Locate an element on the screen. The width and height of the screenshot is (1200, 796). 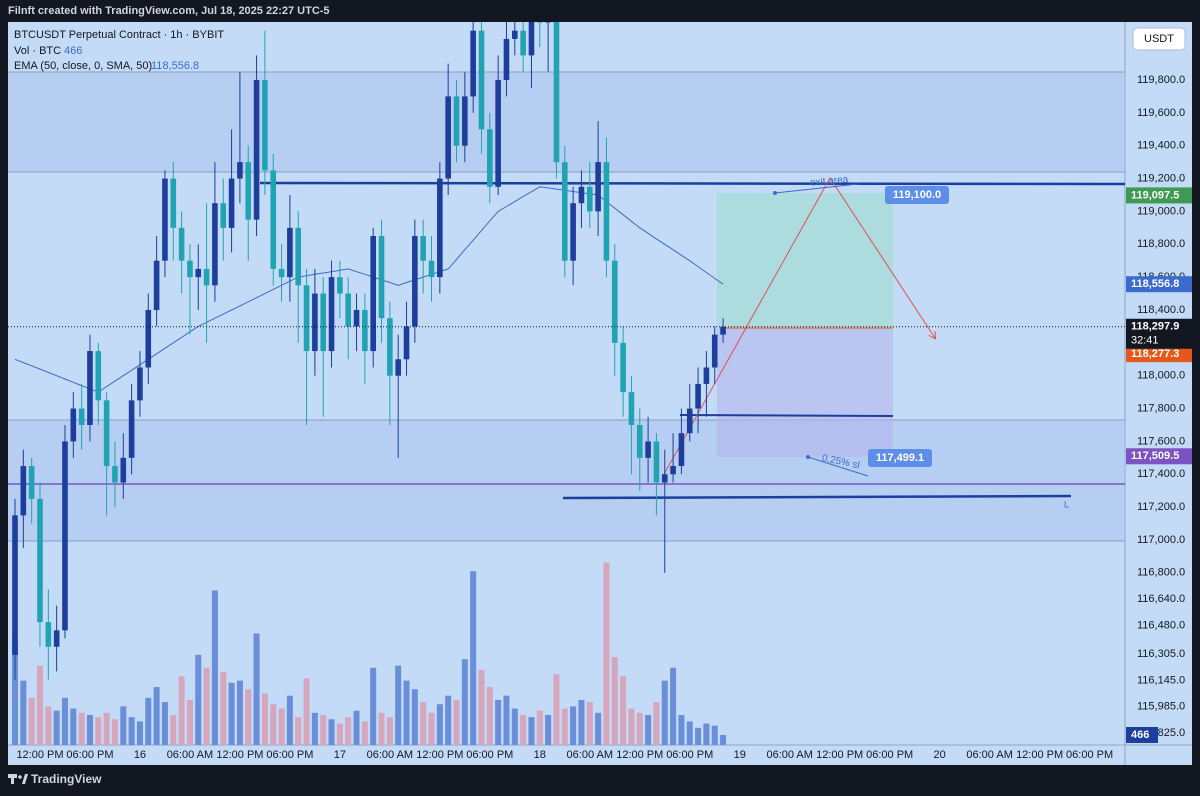
callout-line is located at coordinates (838, 466).